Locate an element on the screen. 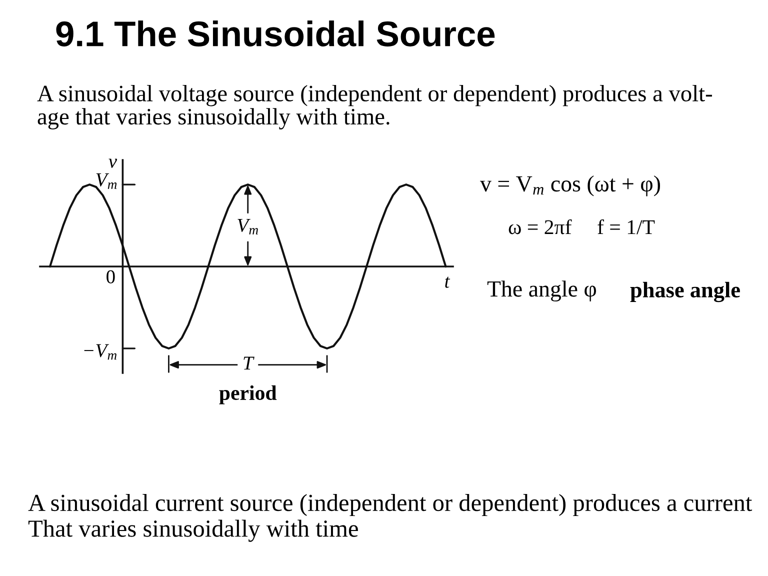 Image resolution: width=768 pixels, height=576 pixels. text: A sinusoidal current source (independent or dependent) produces a current That varies sinusoidally with time is located at coordinates (390, 518).